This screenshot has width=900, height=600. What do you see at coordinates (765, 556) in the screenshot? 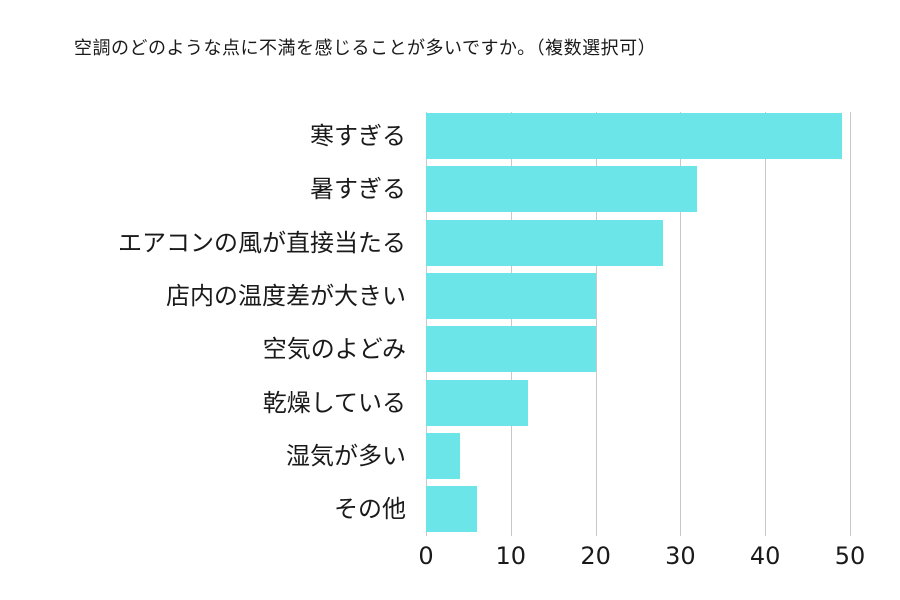
I see `x-tick-label: 40` at bounding box center [765, 556].